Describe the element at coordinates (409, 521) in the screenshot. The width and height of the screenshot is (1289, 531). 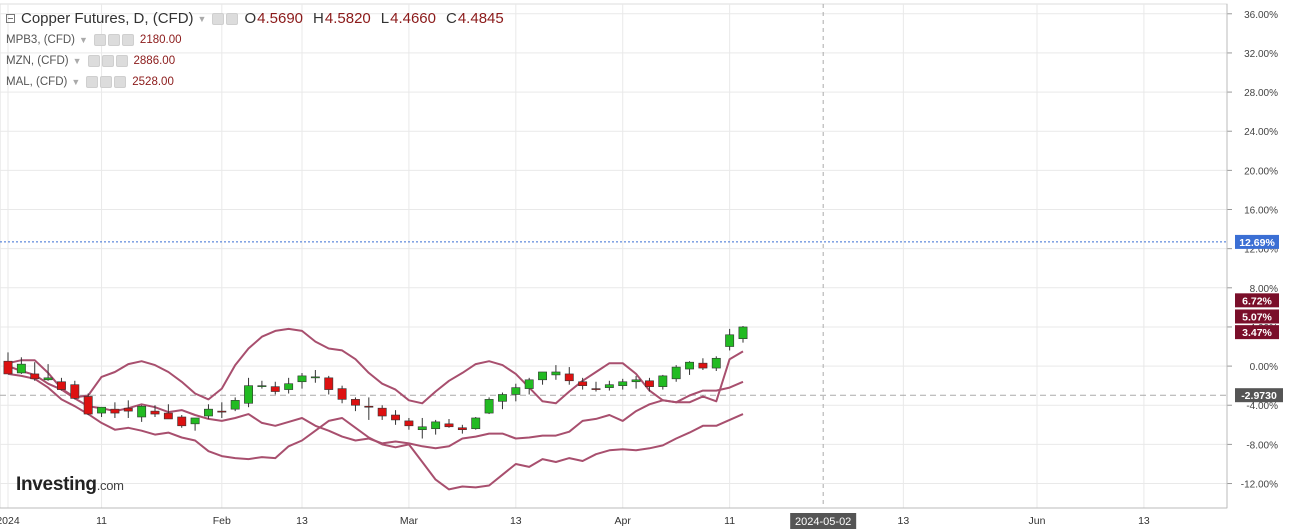
I see `x-tick-label: Mar` at that location.